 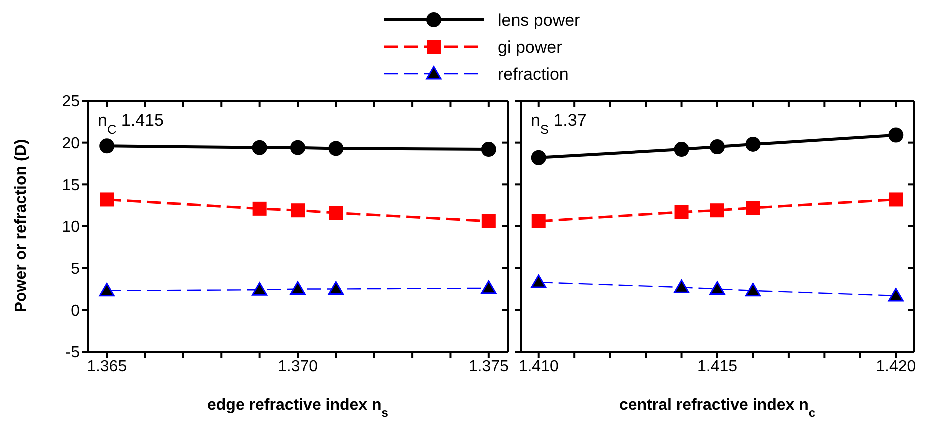 What do you see at coordinates (75, 269) in the screenshot?
I see `y-tick-label: 5` at bounding box center [75, 269].